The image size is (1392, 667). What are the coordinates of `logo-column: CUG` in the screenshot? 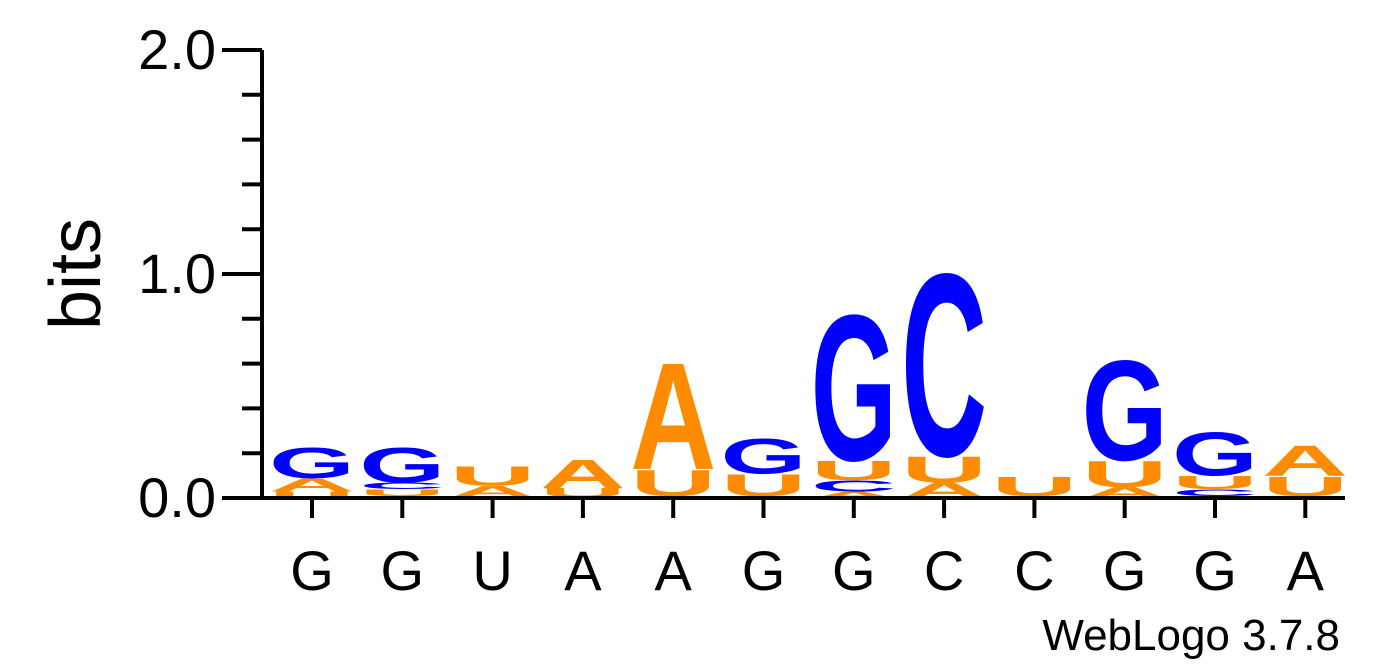 It's located at (764, 466).